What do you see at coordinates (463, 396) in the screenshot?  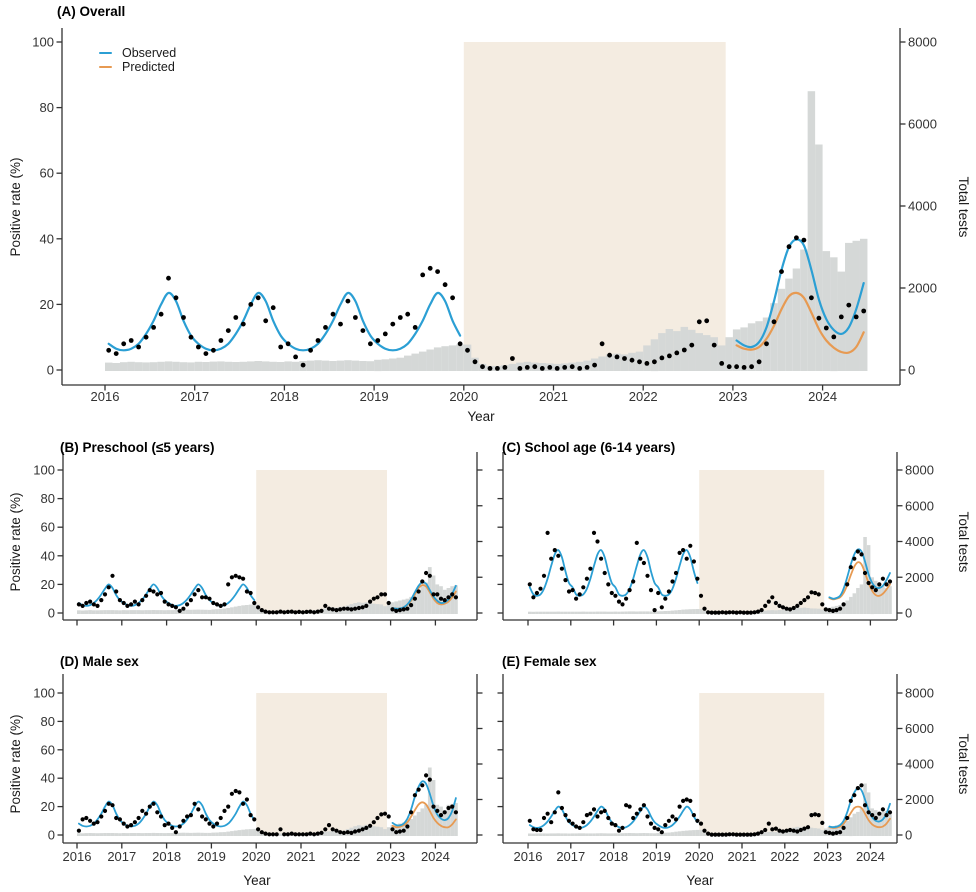 I see `svg-text: 2020` at bounding box center [463, 396].